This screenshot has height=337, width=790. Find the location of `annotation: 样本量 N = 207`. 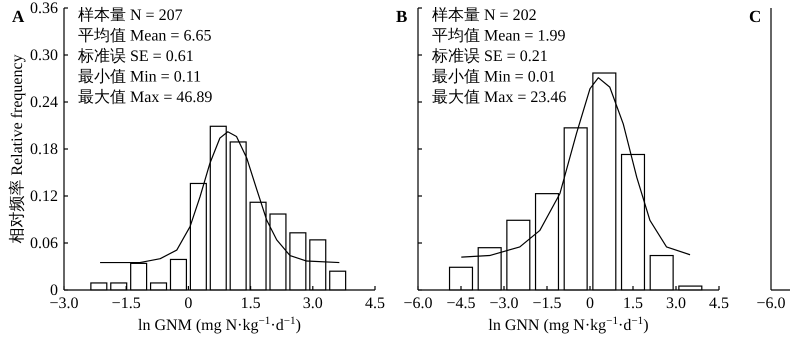

annotation: 样本量 N = 207 is located at coordinates (130, 15).